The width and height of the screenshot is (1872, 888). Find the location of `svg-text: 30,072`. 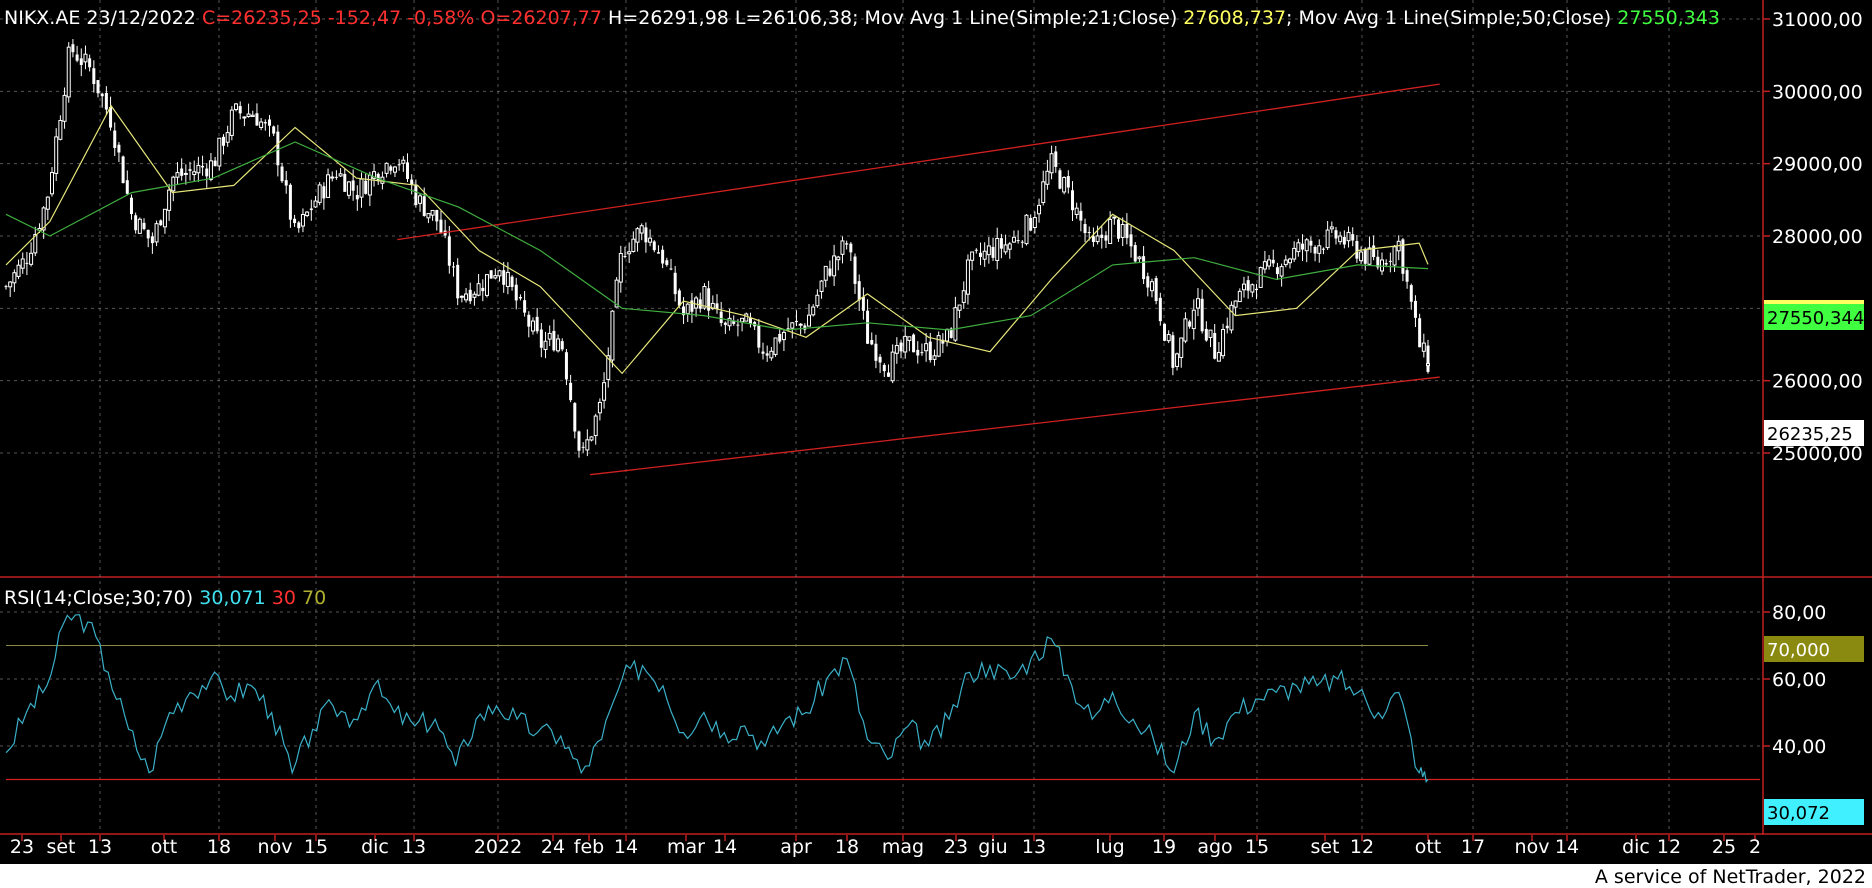

svg-text: 30,072 is located at coordinates (1798, 813).